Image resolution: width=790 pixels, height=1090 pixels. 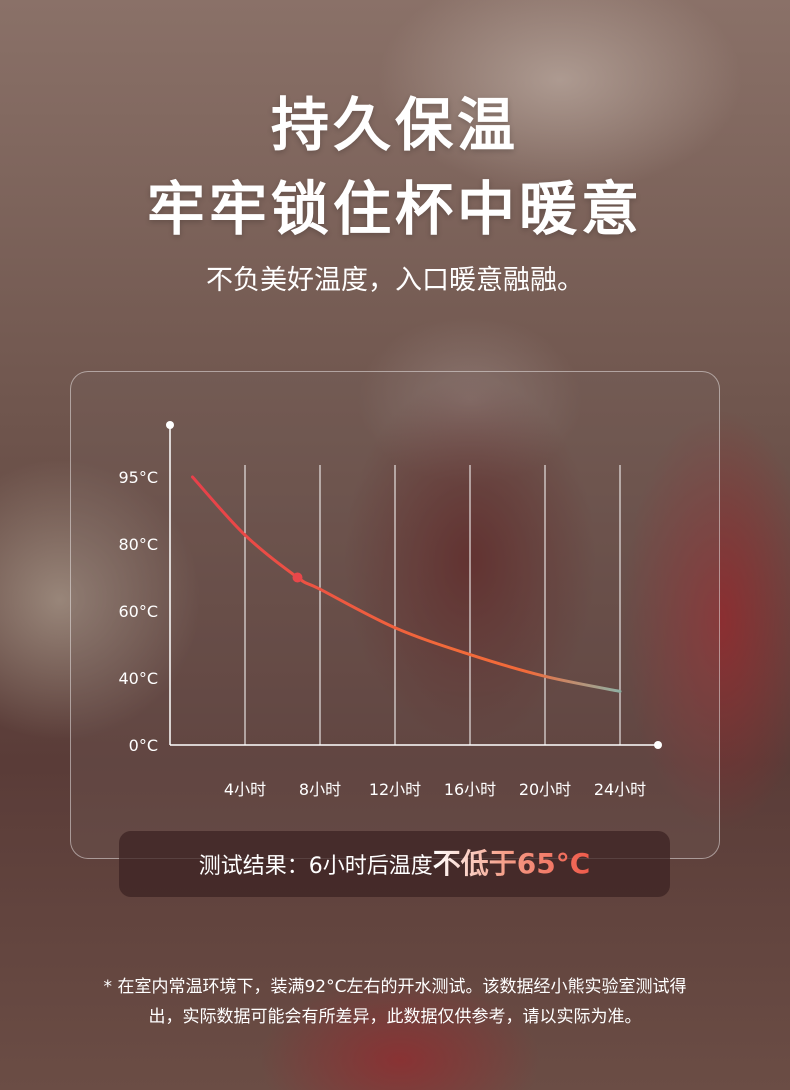 I want to click on x-tick-label: 4小时, so click(x=245, y=789).